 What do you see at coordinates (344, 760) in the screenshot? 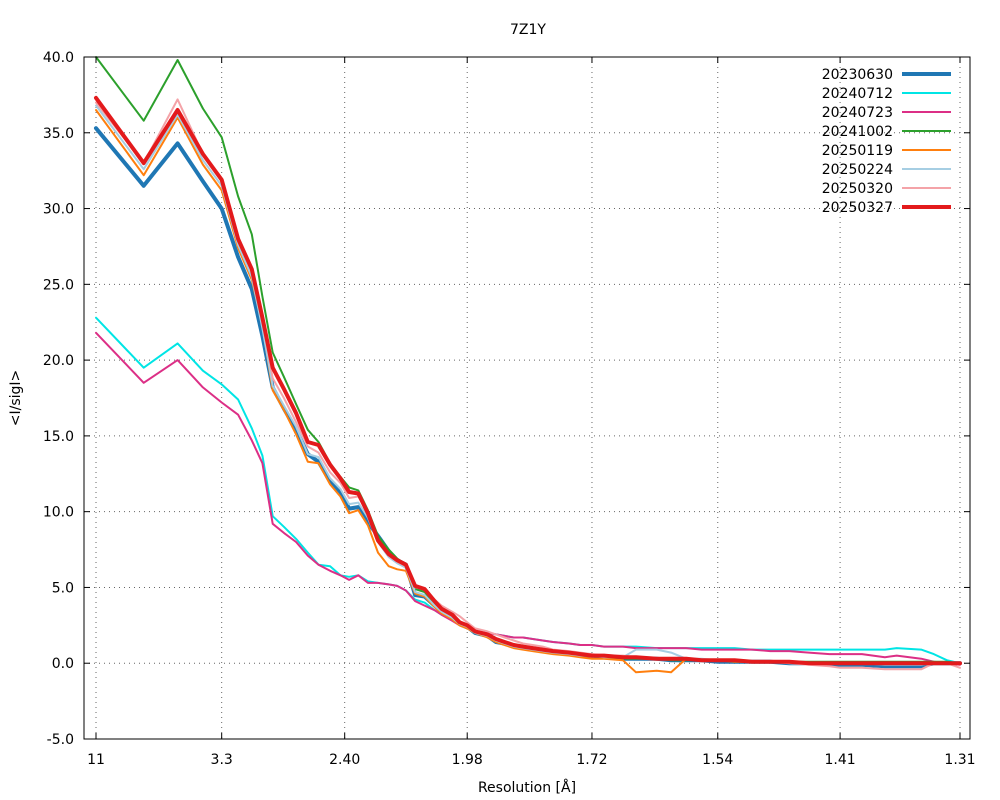
I see `x-tick-label: 2.40` at bounding box center [344, 760].